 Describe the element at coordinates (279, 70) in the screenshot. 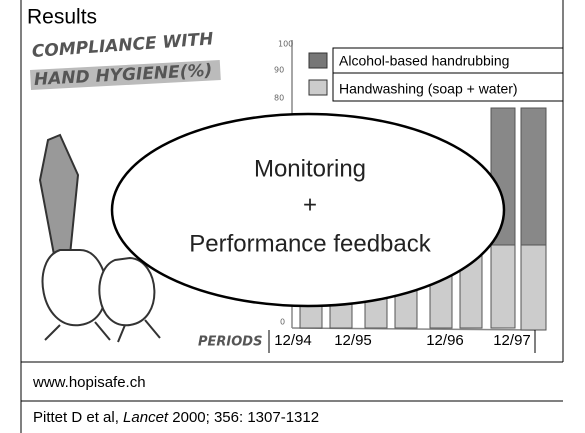

I see `y-label: 90` at that location.